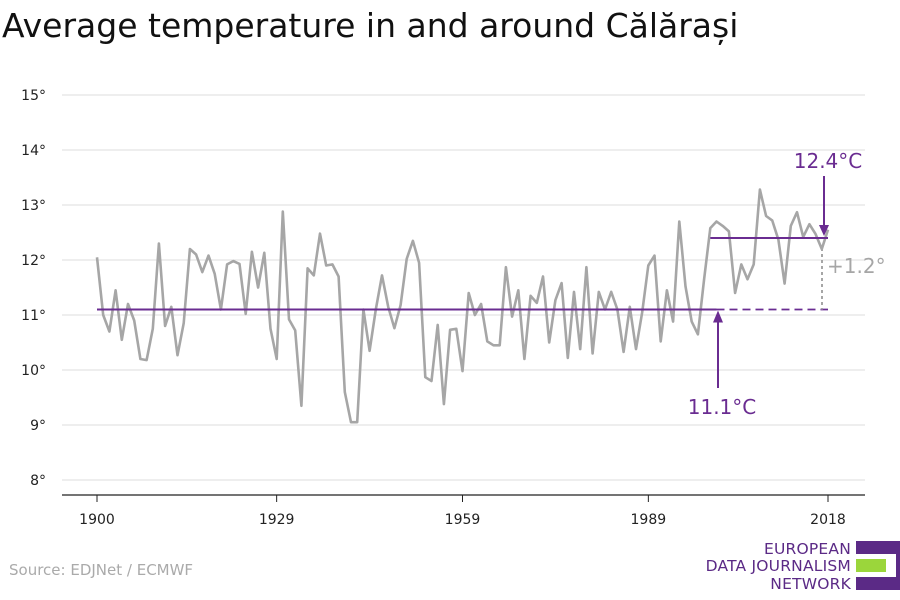  Describe the element at coordinates (33, 371) in the screenshot. I see `y-tick-label: 10°` at that location.